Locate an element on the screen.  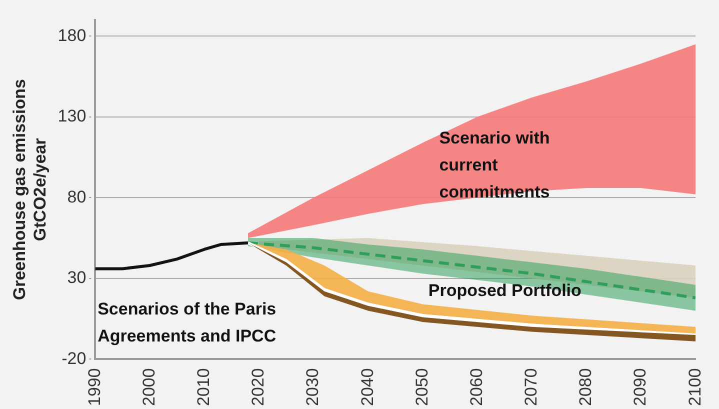
annotation: Scenario with current commitments is located at coordinates (494, 165).